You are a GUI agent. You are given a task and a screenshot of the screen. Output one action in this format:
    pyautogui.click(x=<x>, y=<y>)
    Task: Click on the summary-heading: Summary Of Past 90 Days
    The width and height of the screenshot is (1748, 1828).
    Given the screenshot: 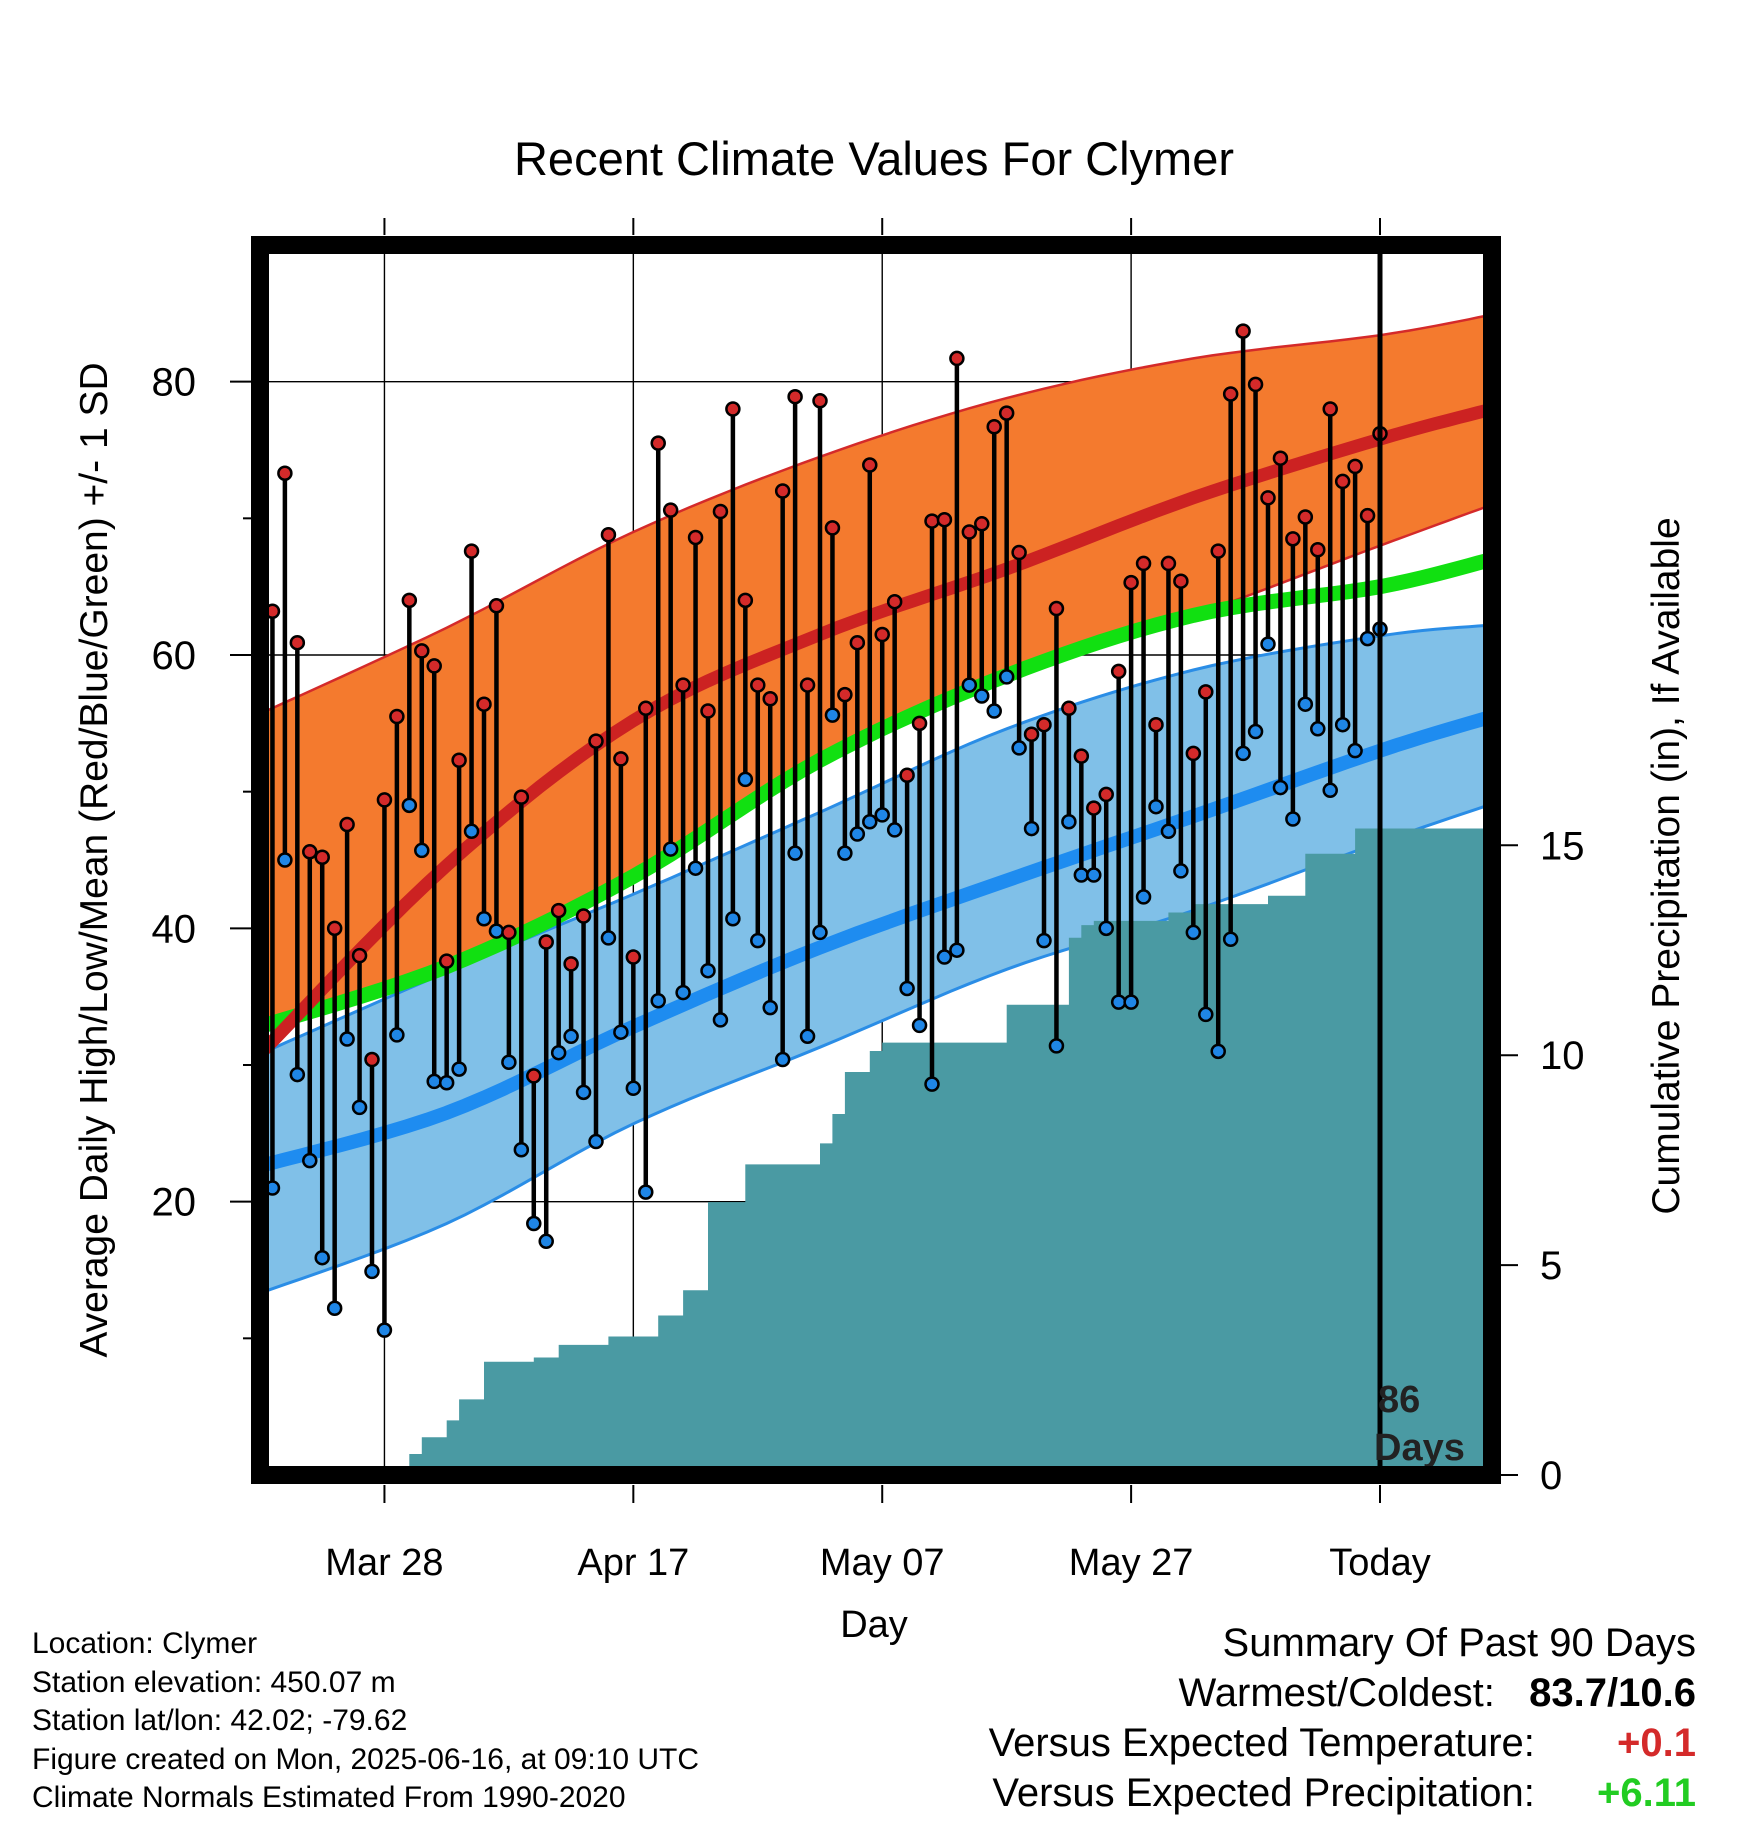 What is the action you would take?
    pyautogui.click(x=1459, y=1643)
    